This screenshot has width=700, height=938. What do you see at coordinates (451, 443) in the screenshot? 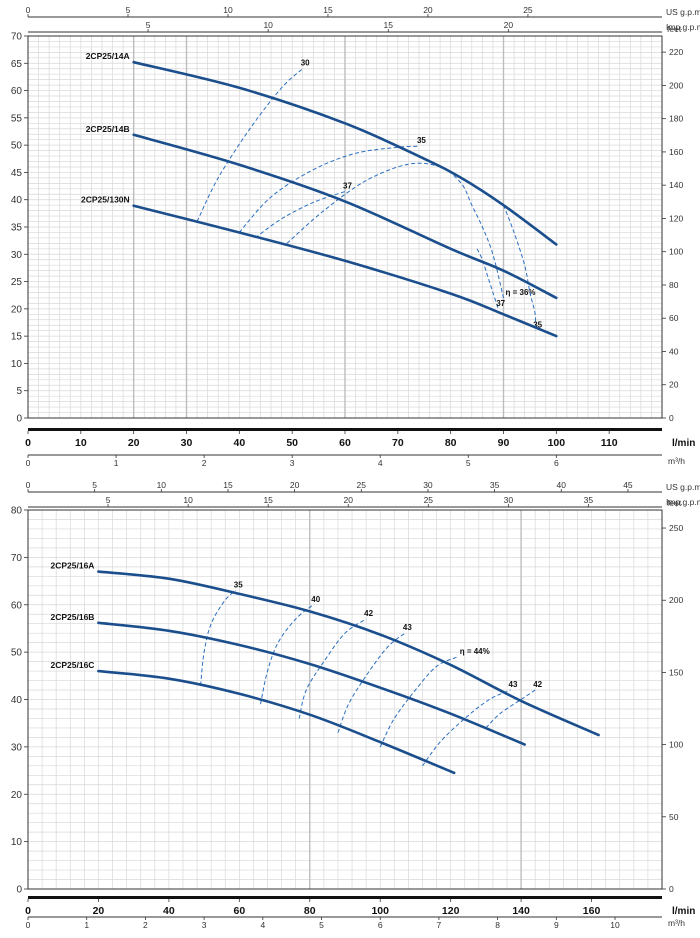
I see `top-x-tick-label: 80` at bounding box center [451, 443].